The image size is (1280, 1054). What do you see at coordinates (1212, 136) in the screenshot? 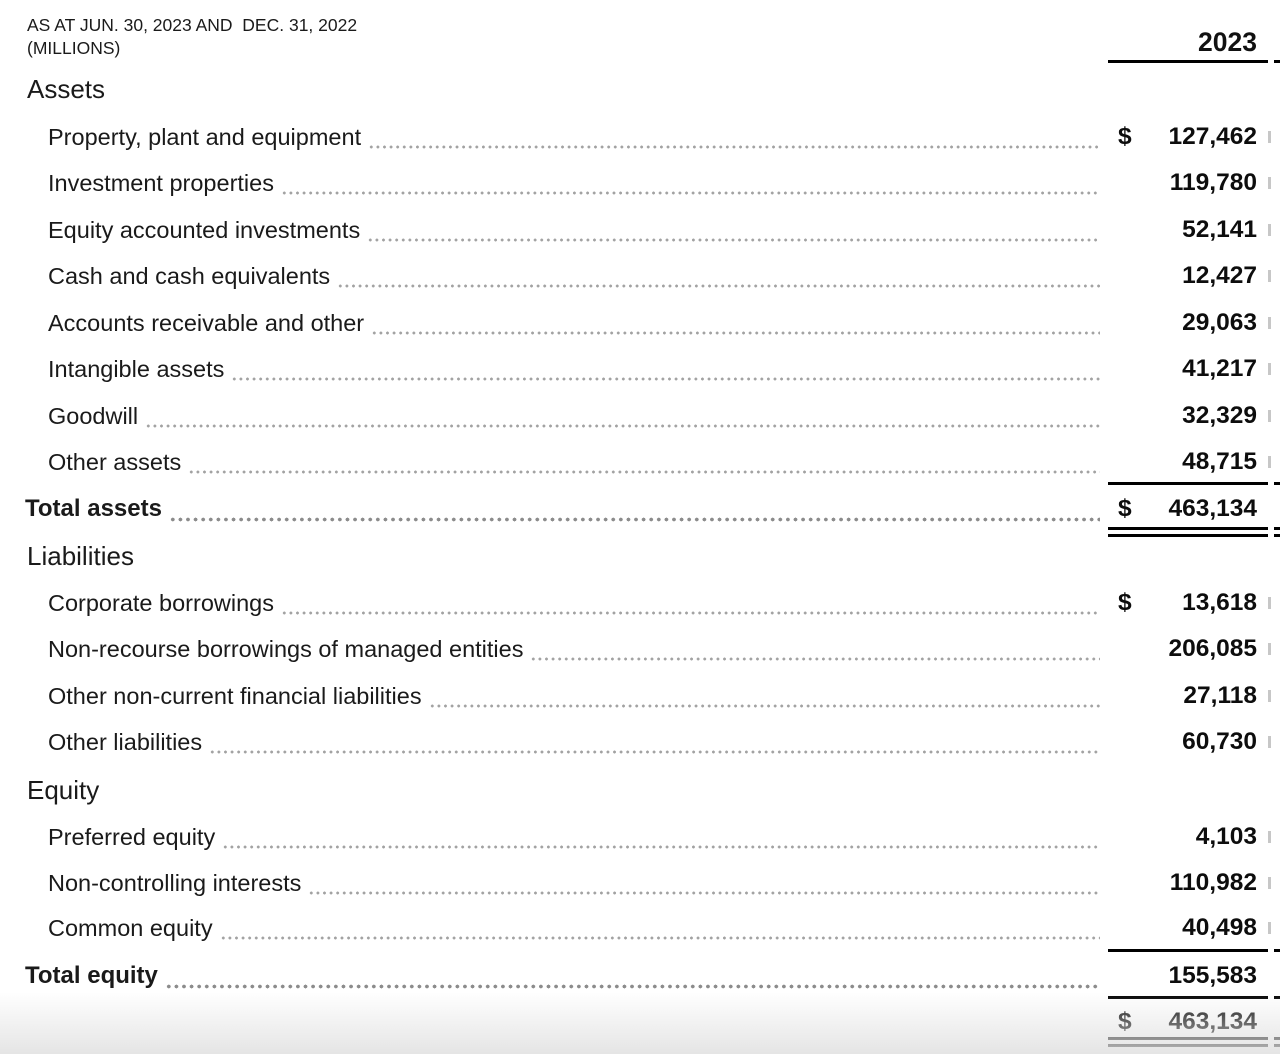
I see `row-value: 127,462` at bounding box center [1212, 136].